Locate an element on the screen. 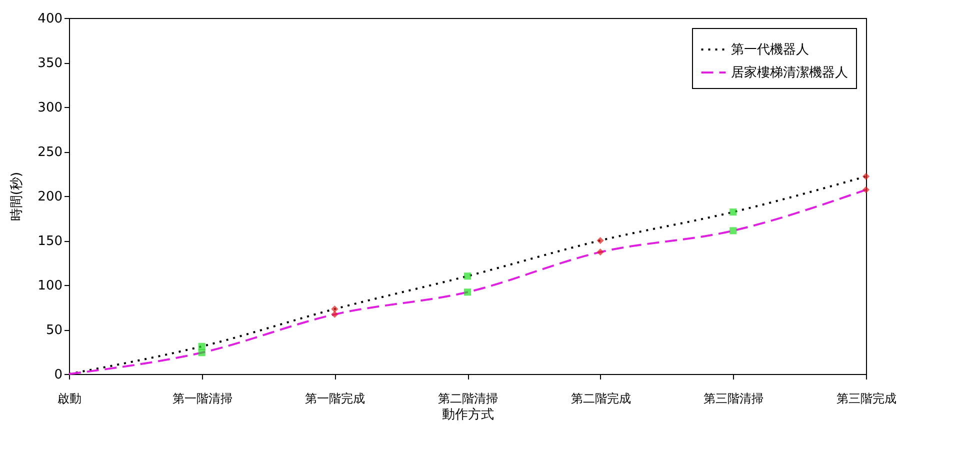 This screenshot has width=957, height=462. legend-label: 第一代機器人 is located at coordinates (770, 50).